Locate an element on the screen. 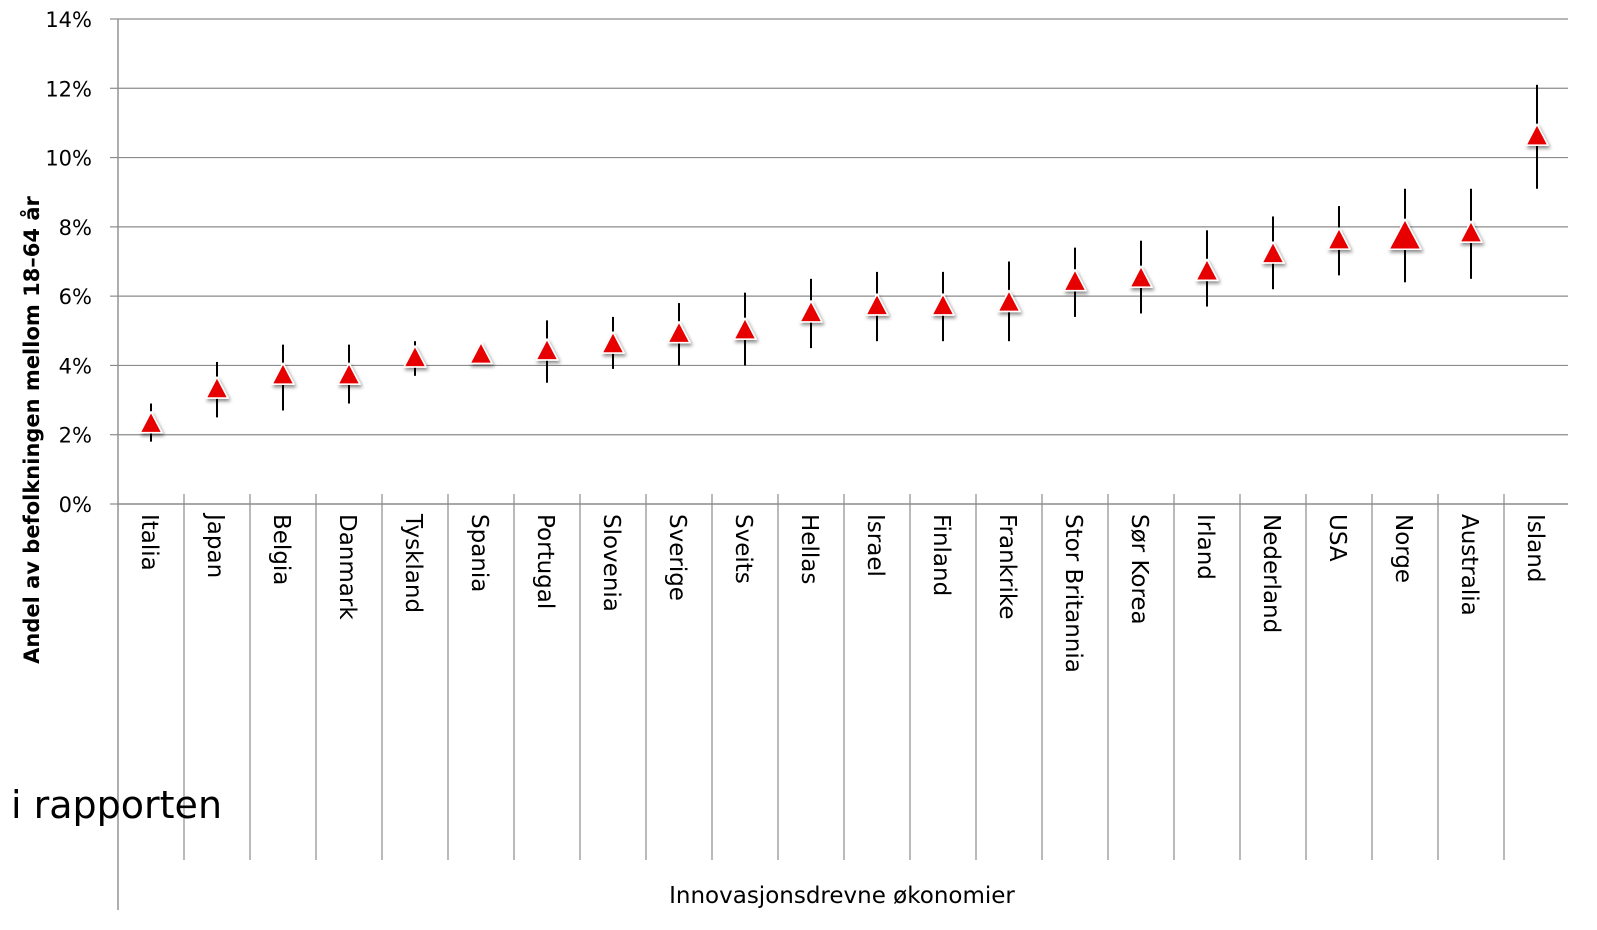 The image size is (1597, 930). category-label: Tyskland is located at coordinates (413, 563).